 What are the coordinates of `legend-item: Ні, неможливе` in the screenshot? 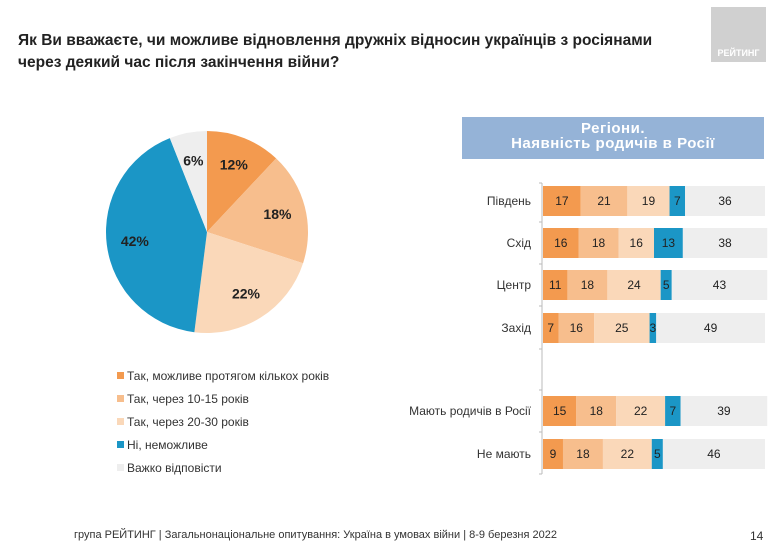 It's located at (223, 444).